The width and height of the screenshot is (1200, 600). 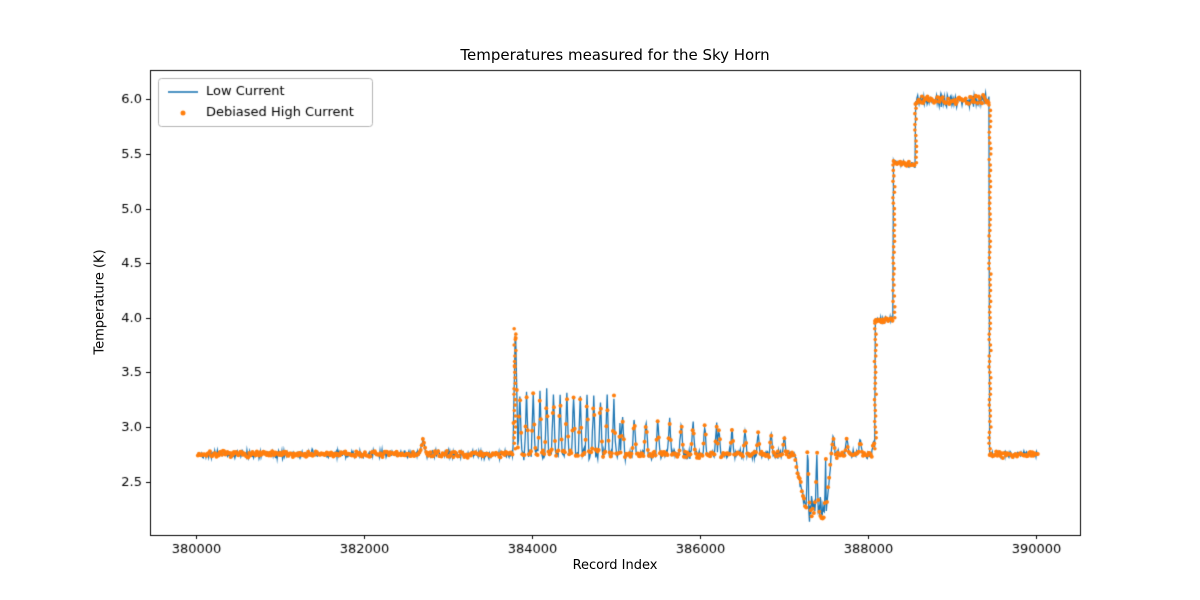 I want to click on chart-title: Temperatures measured for the Sky Horn, so click(x=615, y=55).